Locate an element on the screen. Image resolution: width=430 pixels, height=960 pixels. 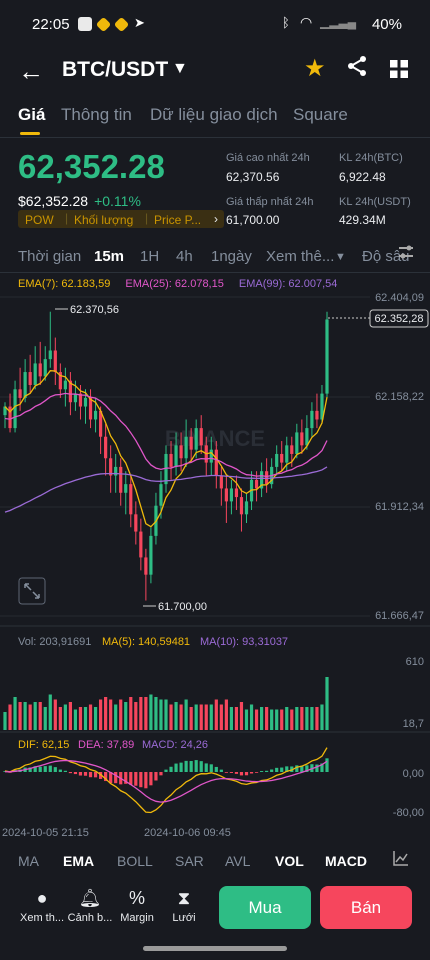
grid-bot-button: ⧗ Lưới is located at coordinates (184, 906).